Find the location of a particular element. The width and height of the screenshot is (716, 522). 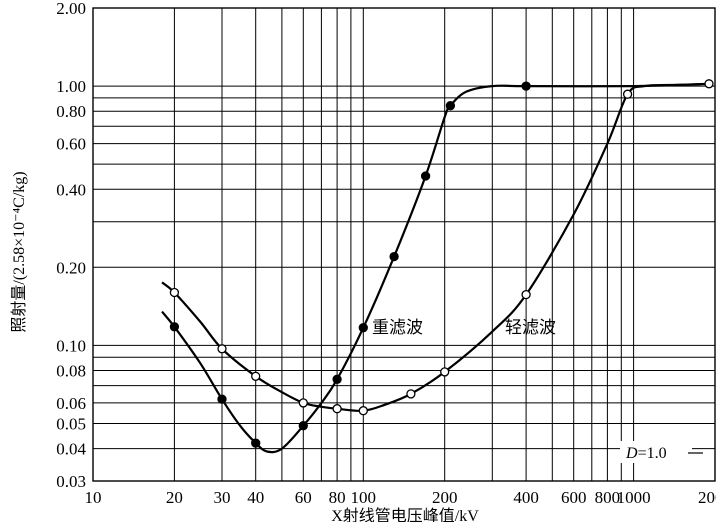

x-tick-label: 40 is located at coordinates (255, 497).